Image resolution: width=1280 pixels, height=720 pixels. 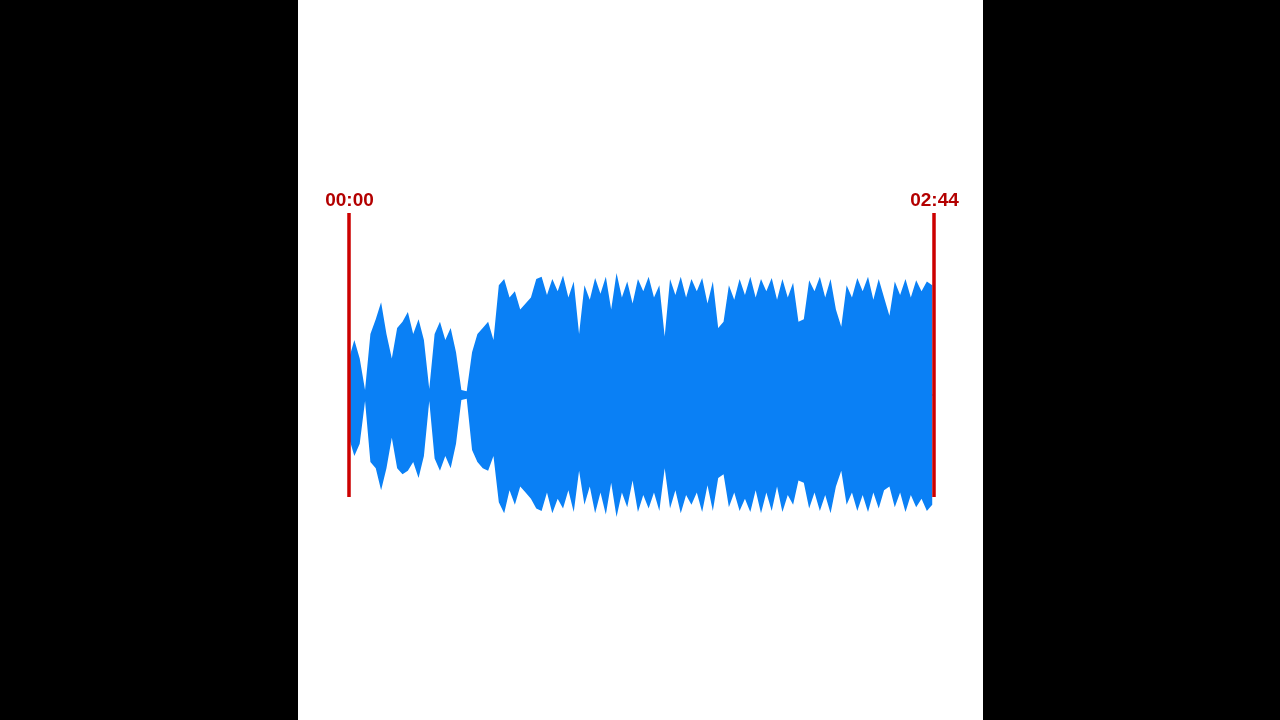 What do you see at coordinates (349, 199) in the screenshot?
I see `x-tick-label: 00:00` at bounding box center [349, 199].